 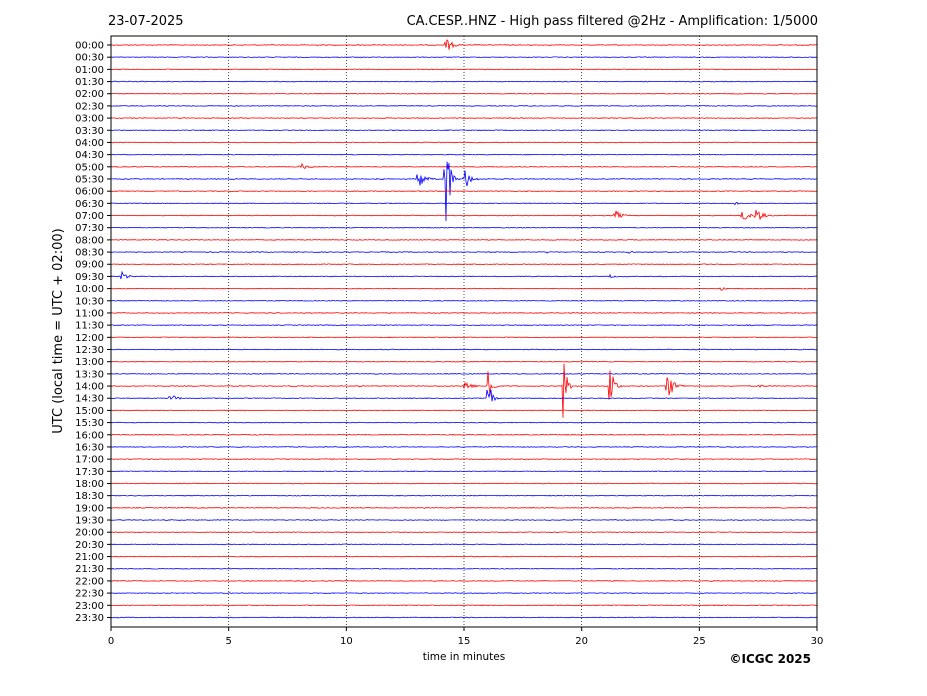 What do you see at coordinates (89, 374) in the screenshot?
I see `y-tick-label: 13:30` at bounding box center [89, 374].